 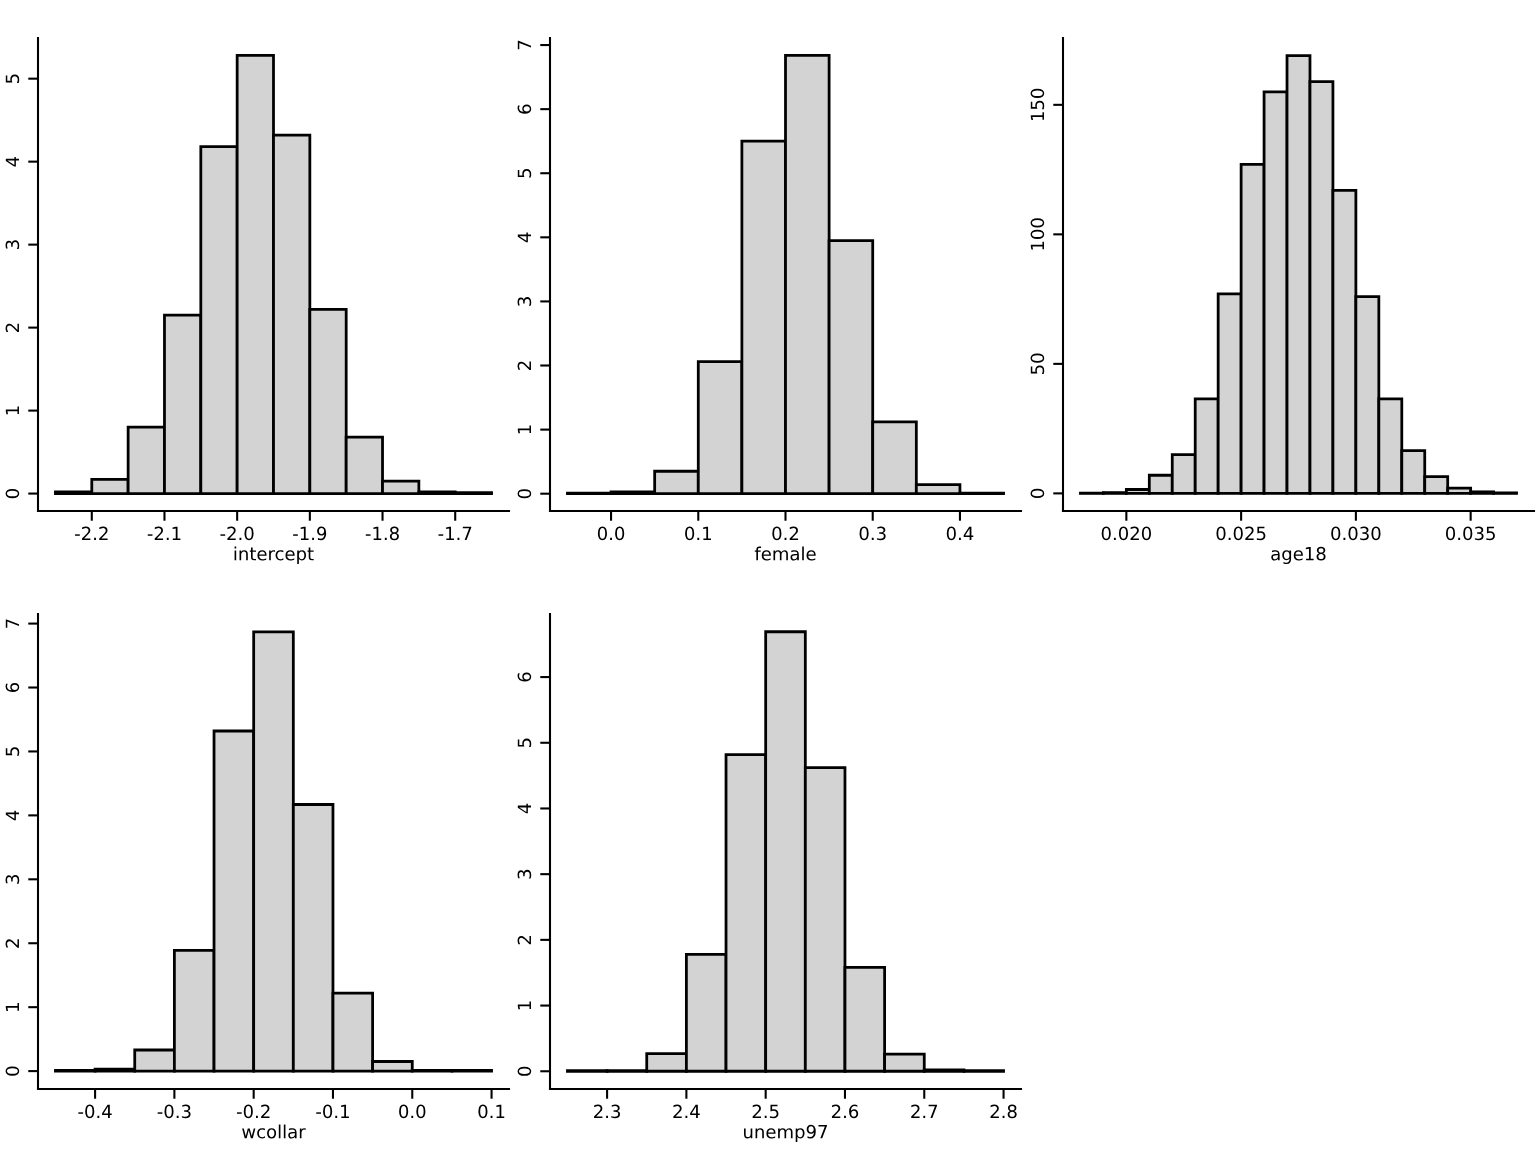 I want to click on x-tick-label: 0.4, so click(x=960, y=533).